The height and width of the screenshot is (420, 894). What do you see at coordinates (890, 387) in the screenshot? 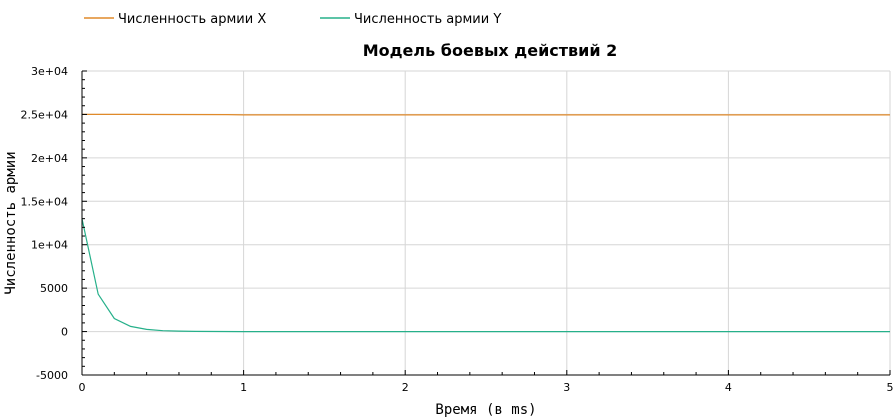
I see `x-tick-label-5: 5` at bounding box center [890, 387].